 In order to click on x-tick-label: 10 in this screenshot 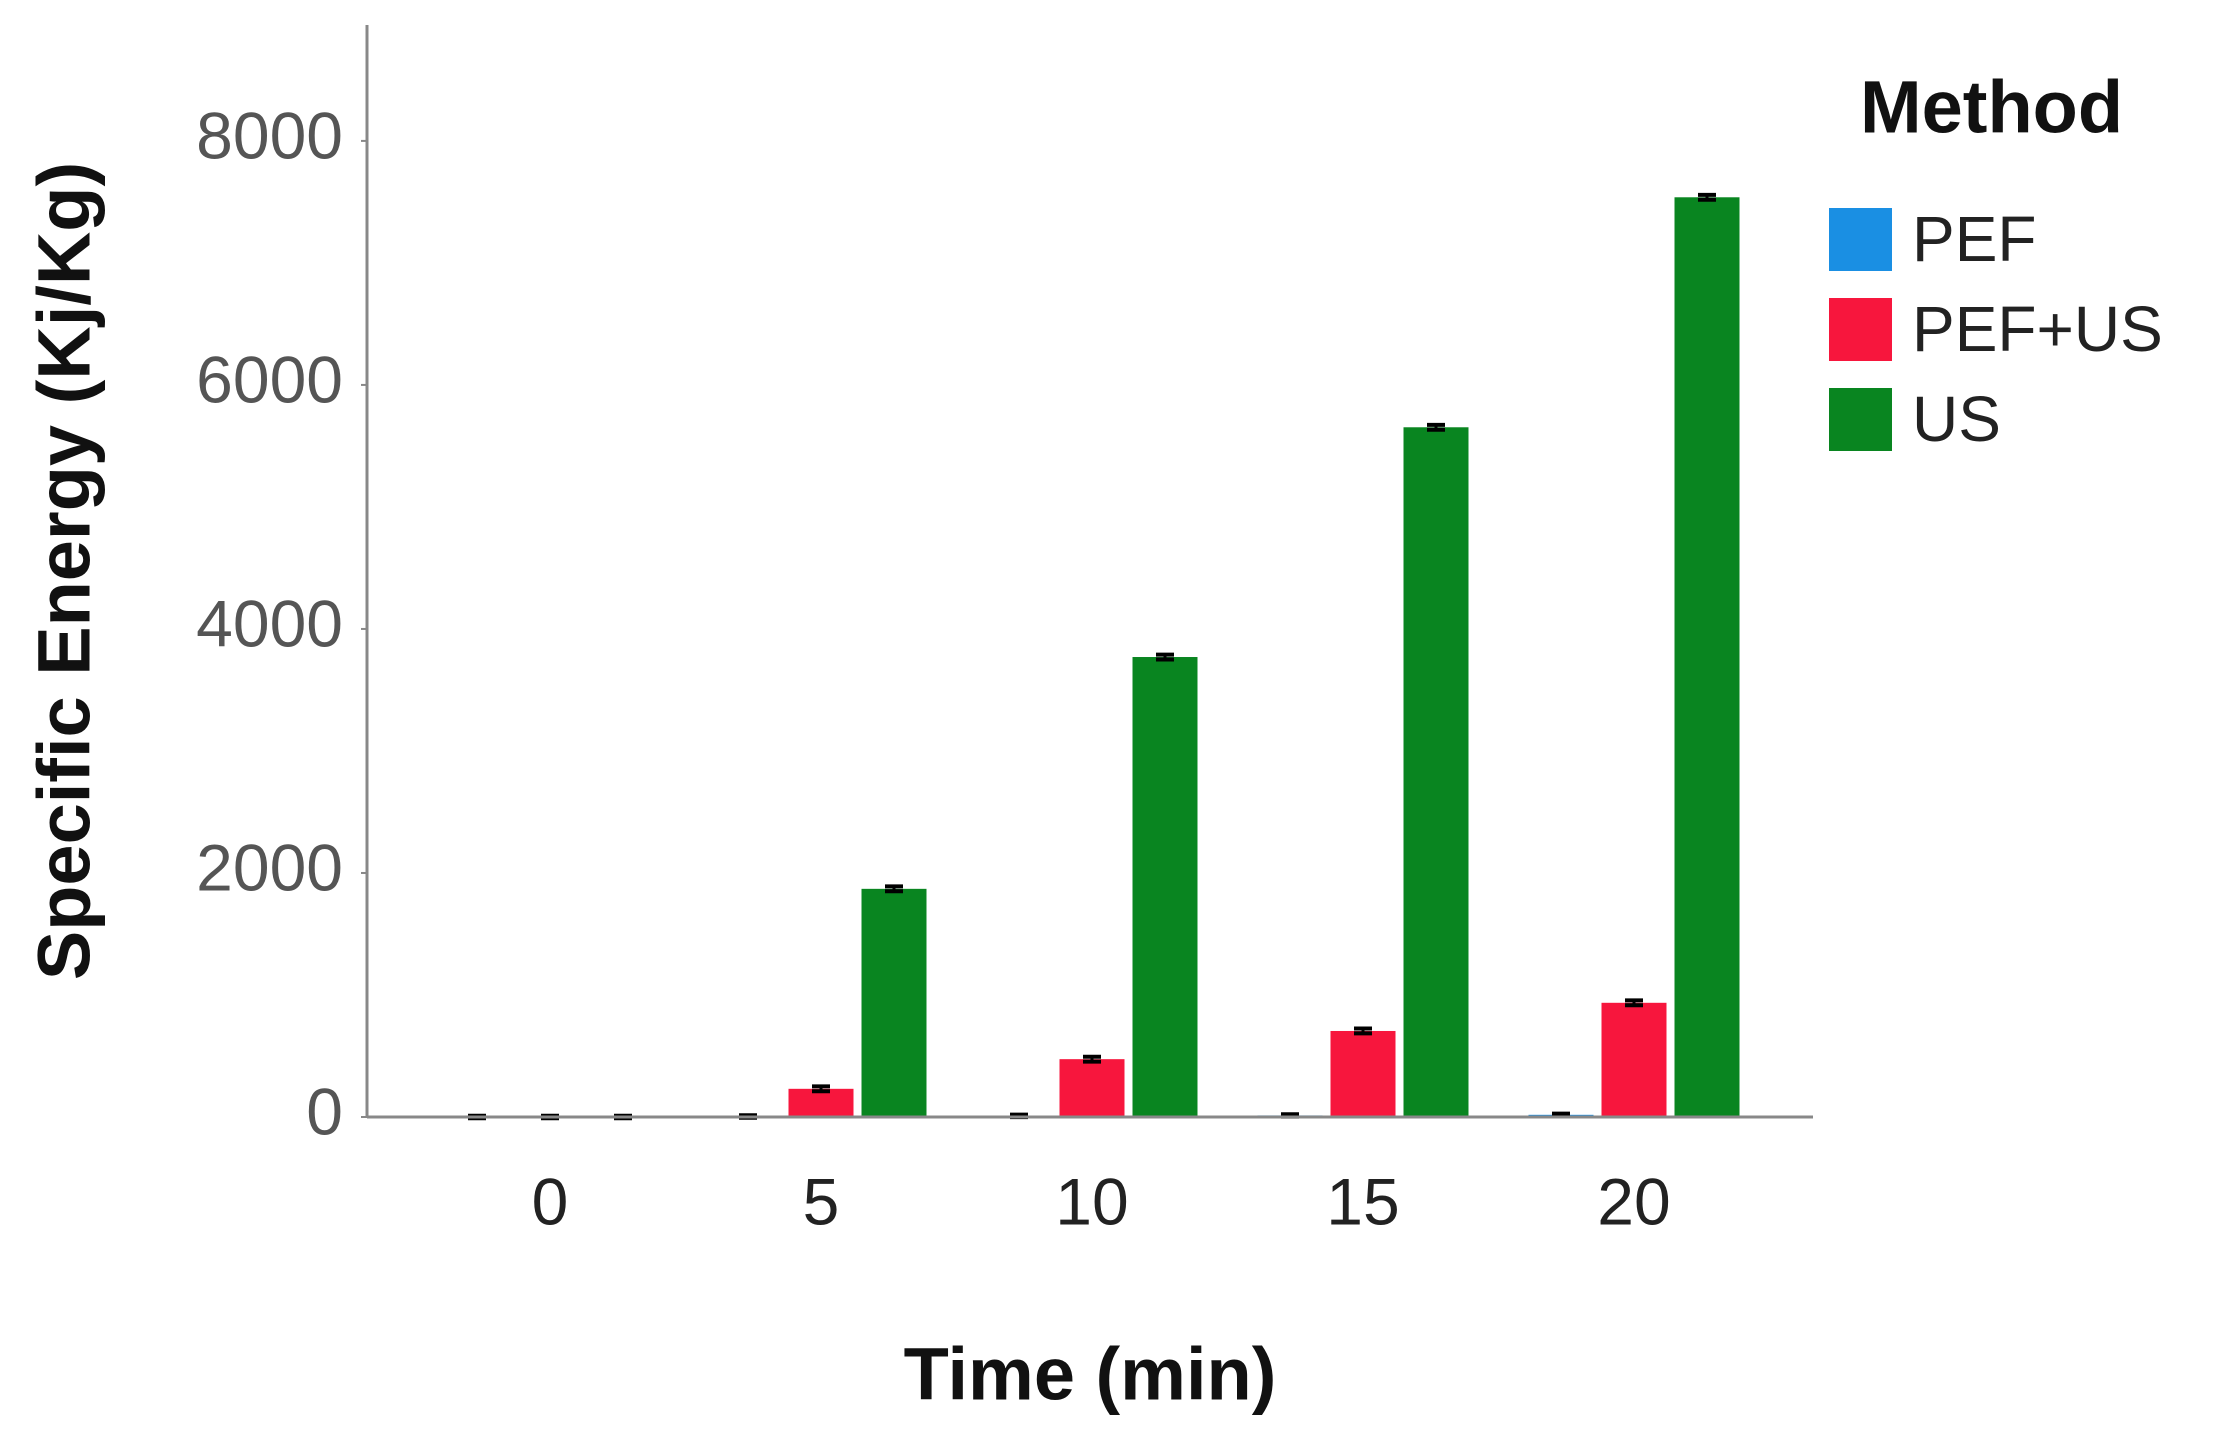, I will do `click(1091, 1201)`.